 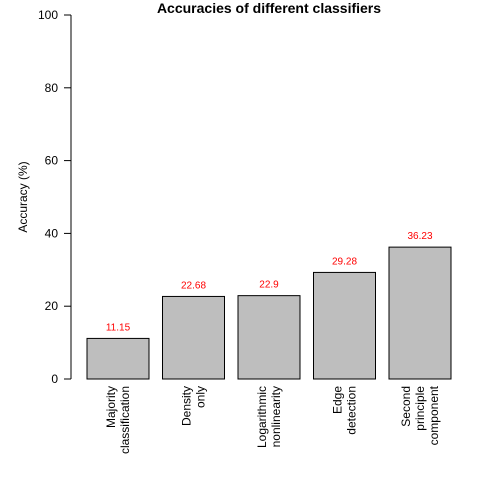 What do you see at coordinates (201, 397) in the screenshot?
I see `category-label-line: only` at bounding box center [201, 397].